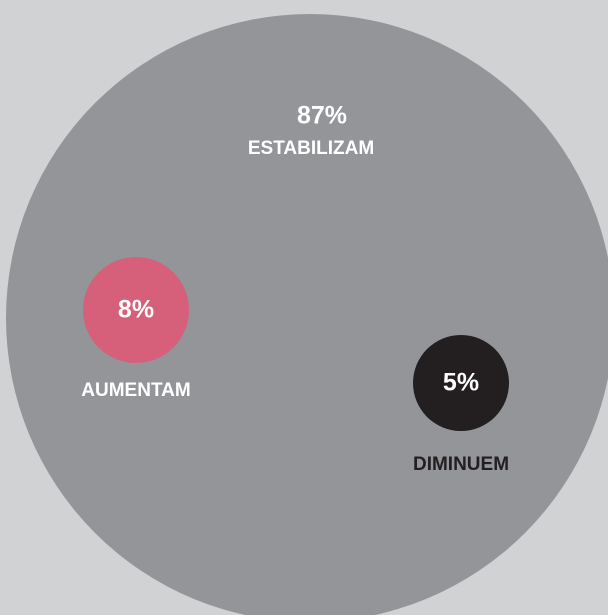  Describe the element at coordinates (322, 116) in the screenshot. I see `value-label: 87%` at that location.